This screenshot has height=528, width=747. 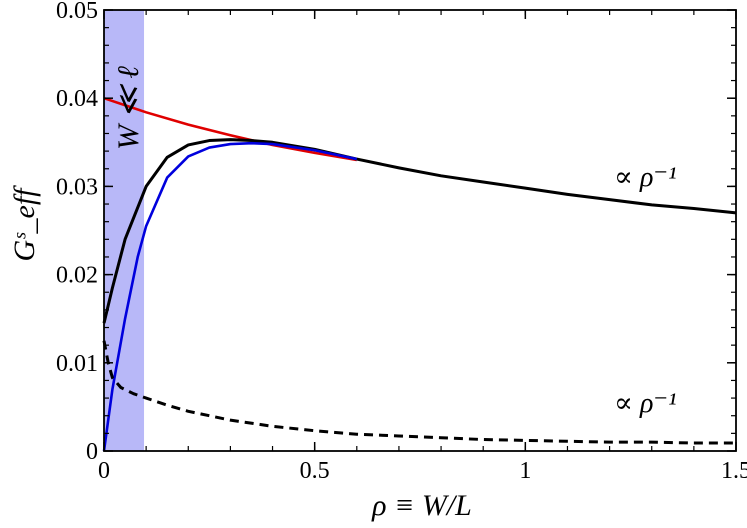 What do you see at coordinates (24, 223) in the screenshot?
I see `y-axis-label: Gˢ_eff` at bounding box center [24, 223].